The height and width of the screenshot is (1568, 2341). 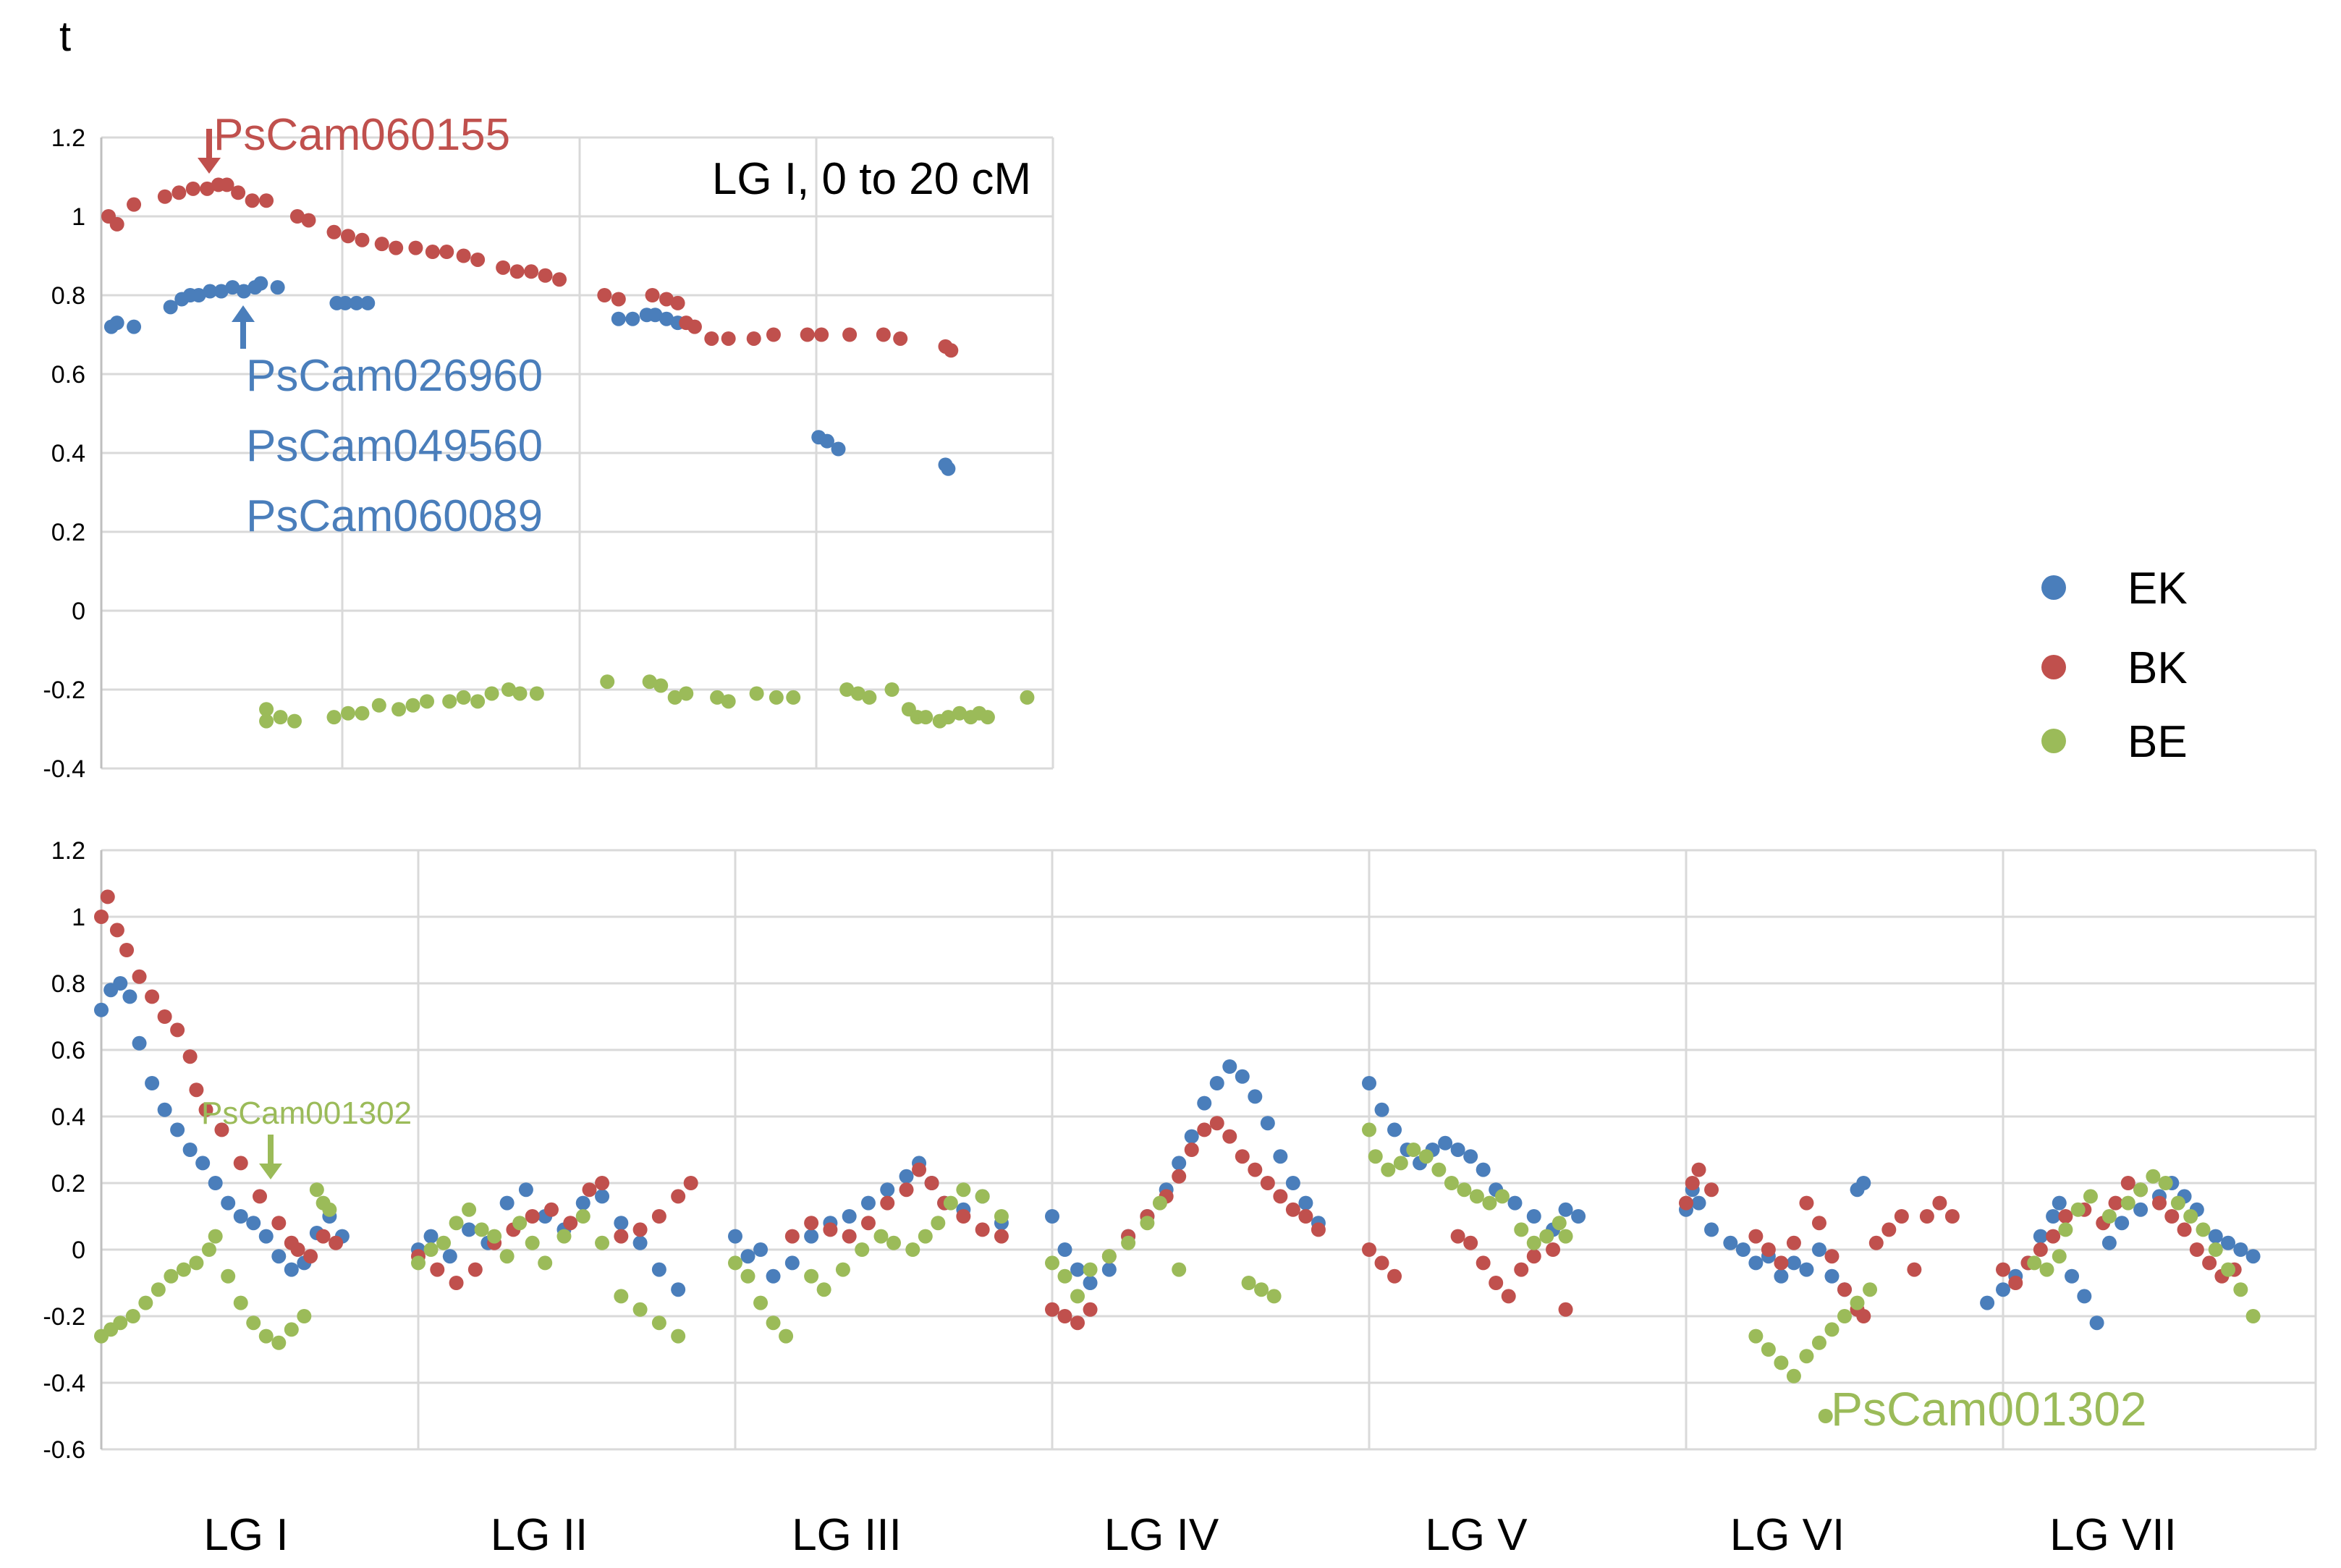 I want to click on category-label: LG VII, so click(x=2113, y=1535).